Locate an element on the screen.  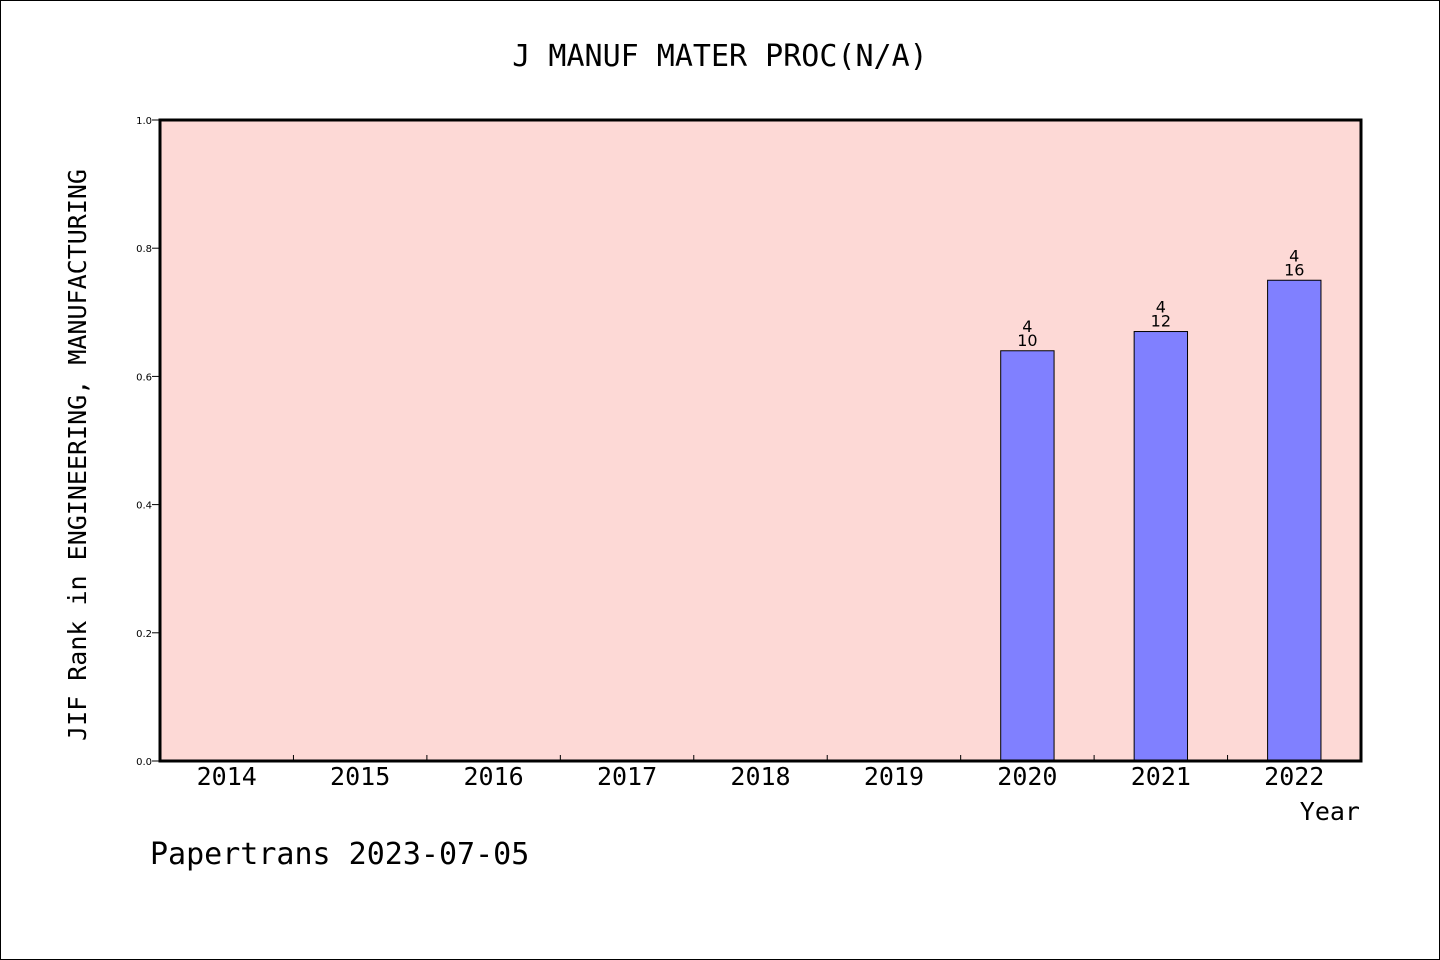
y-tick-label: 0.4 is located at coordinates (144, 506).